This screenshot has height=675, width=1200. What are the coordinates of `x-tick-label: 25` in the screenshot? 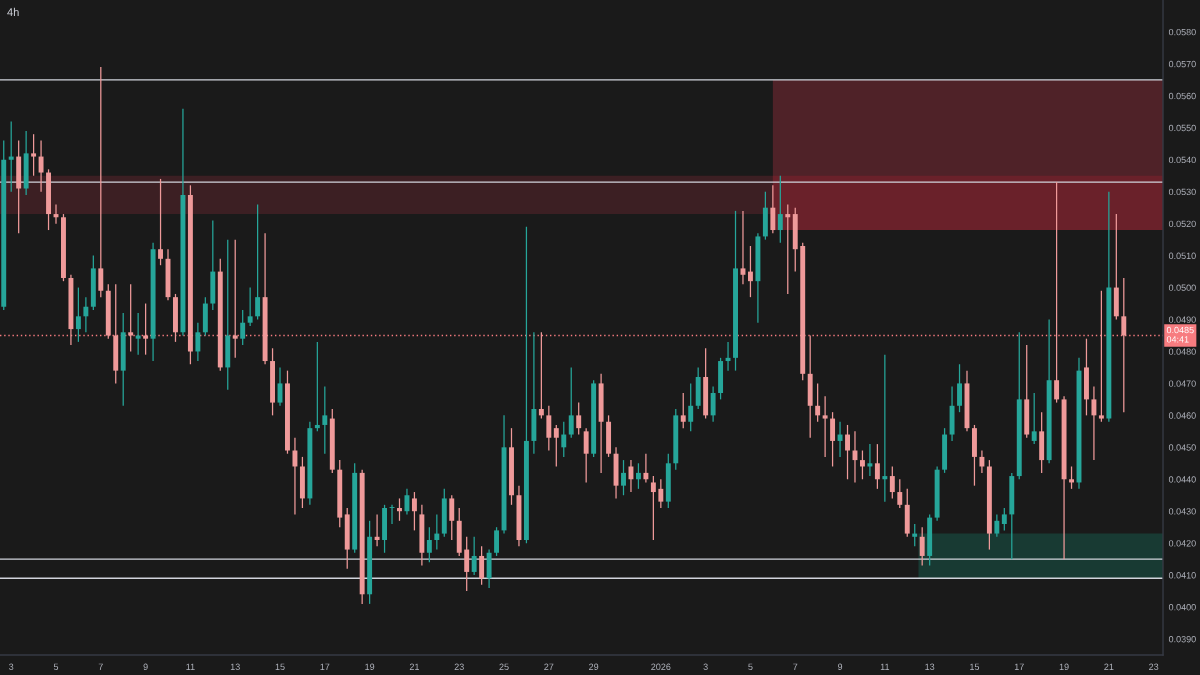 It's located at (504, 666).